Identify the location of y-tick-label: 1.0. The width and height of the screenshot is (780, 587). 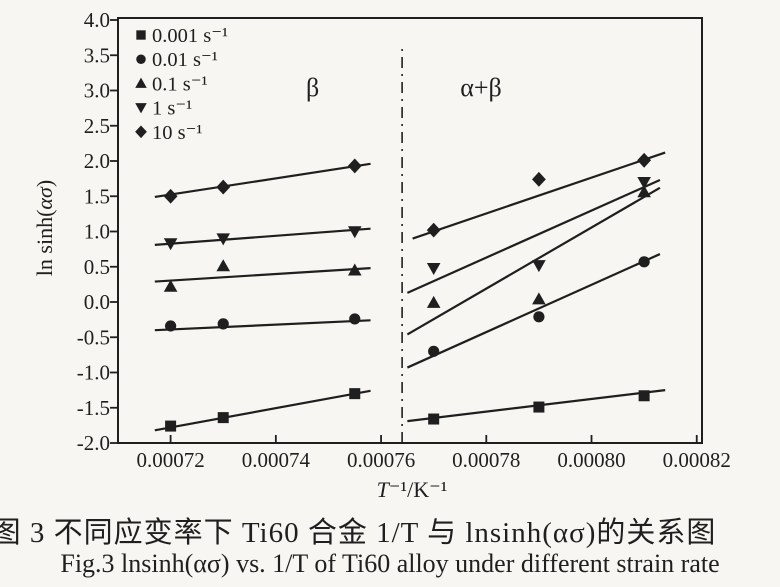
(97, 232).